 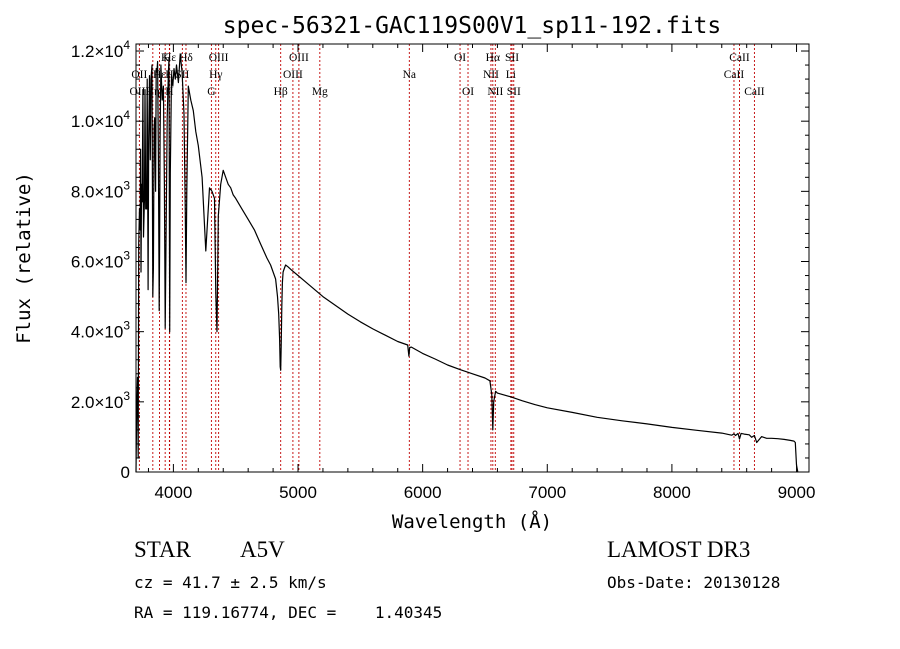 I want to click on line-label: Hα, so click(x=493, y=58).